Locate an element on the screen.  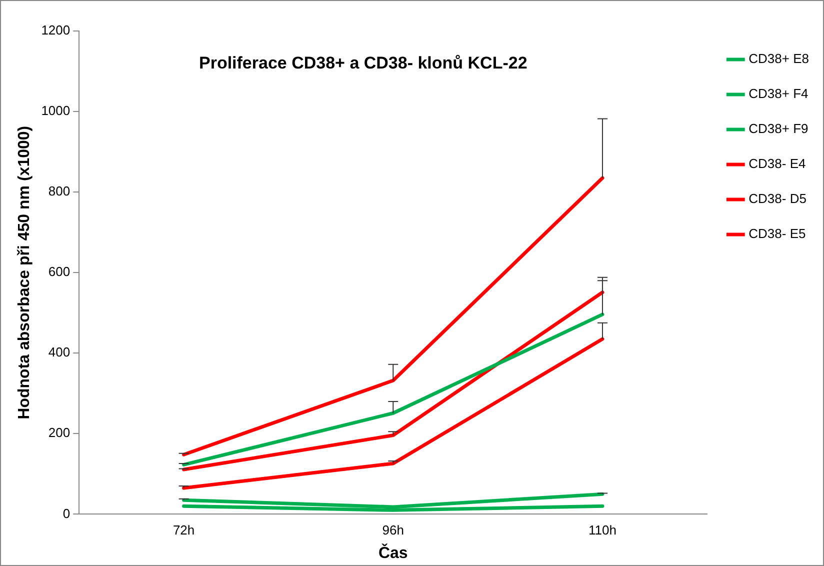
legend-label: CD38- D5 is located at coordinates (777, 198).